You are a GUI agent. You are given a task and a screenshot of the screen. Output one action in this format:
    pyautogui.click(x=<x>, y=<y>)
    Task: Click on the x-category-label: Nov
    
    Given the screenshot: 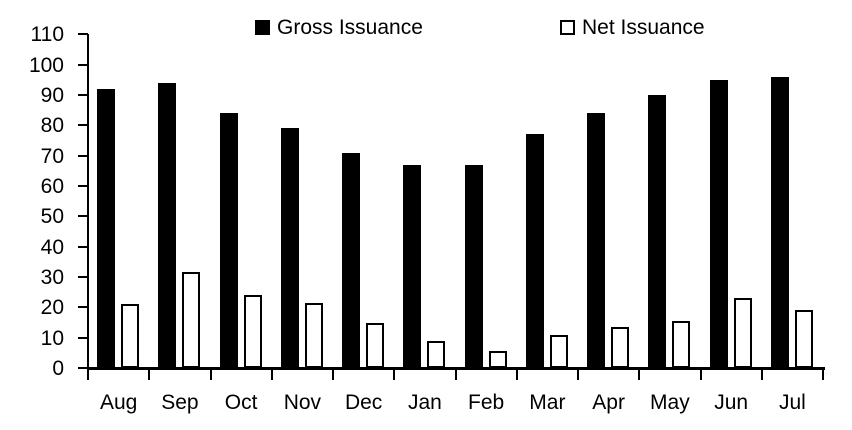 What is the action you would take?
    pyautogui.click(x=302, y=402)
    